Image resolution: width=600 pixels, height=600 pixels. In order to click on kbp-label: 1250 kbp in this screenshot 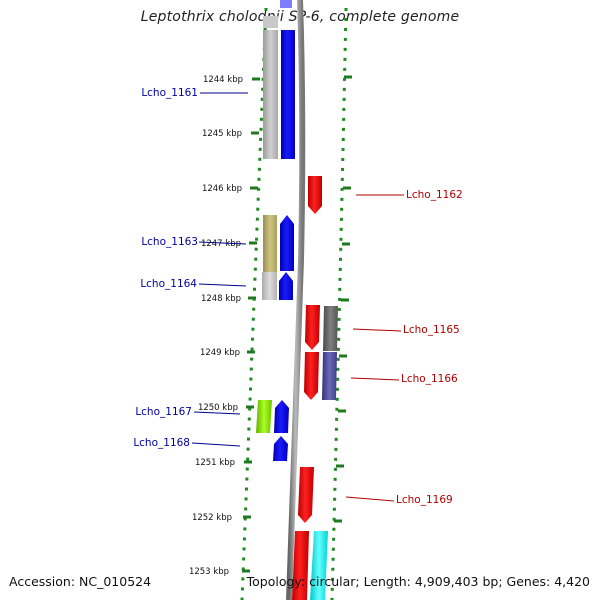, I will do `click(218, 408)`.